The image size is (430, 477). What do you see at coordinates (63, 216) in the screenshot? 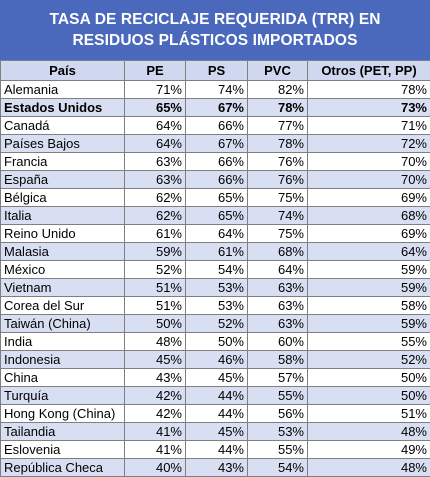
I see `country-cell: Italia` at bounding box center [63, 216].